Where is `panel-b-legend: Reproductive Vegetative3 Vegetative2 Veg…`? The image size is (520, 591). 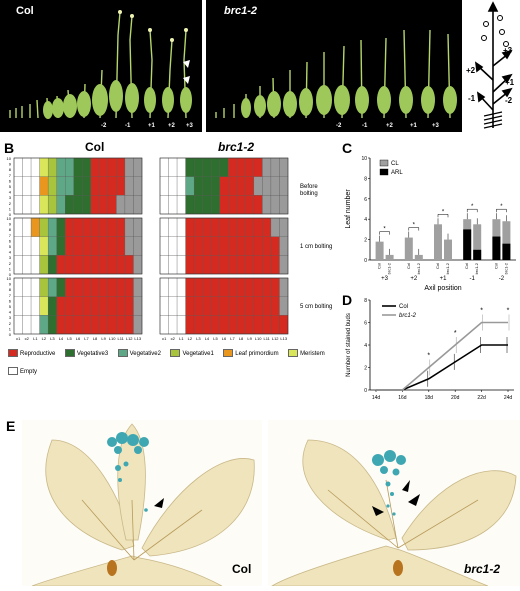 panel-b-legend: Reproductive Vegetative3 Vegetative2 Veg… is located at coordinates (173, 360).